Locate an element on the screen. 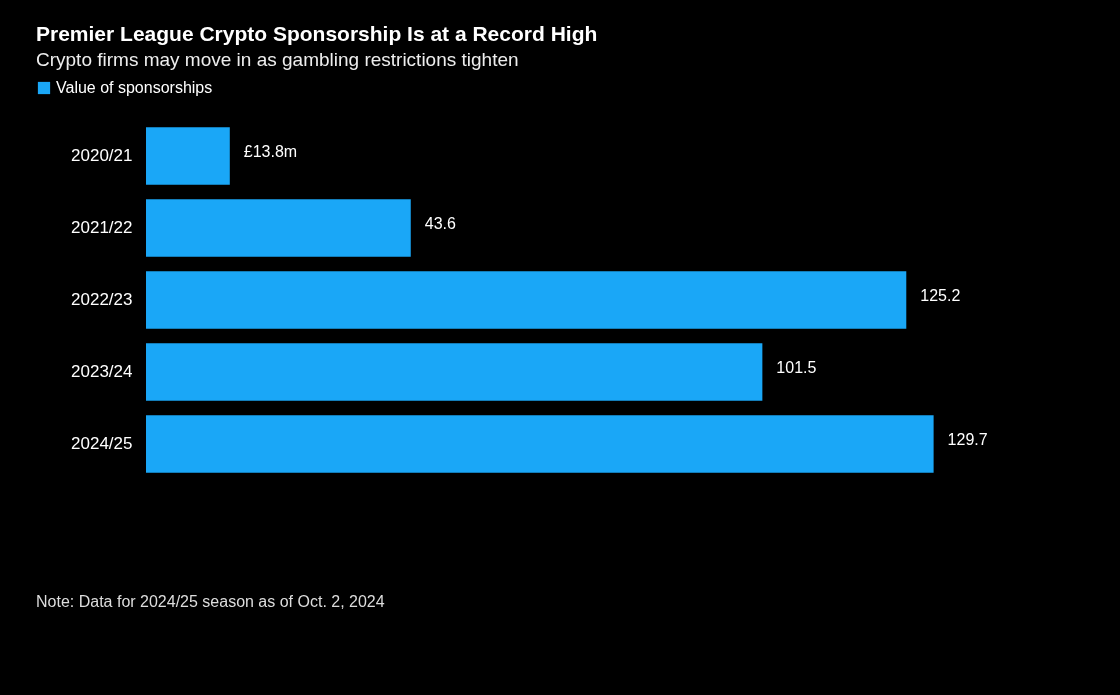 Image resolution: width=1120 pixels, height=695 pixels. legend-label: Value of sponsorships is located at coordinates (134, 87).